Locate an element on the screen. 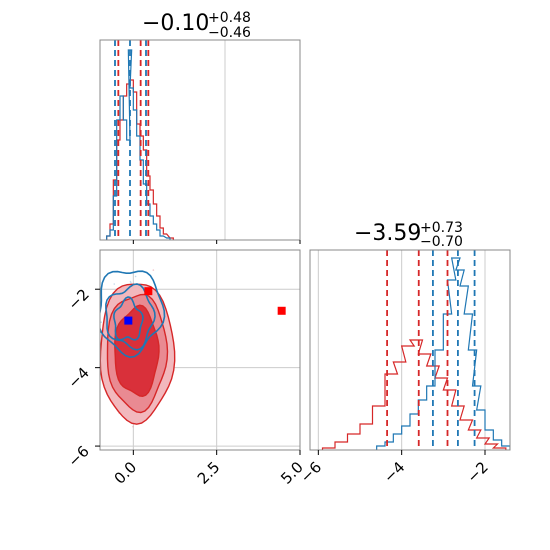 The height and width of the screenshot is (550, 550). top-hist-title-sup: +0.48 is located at coordinates (229, 18).